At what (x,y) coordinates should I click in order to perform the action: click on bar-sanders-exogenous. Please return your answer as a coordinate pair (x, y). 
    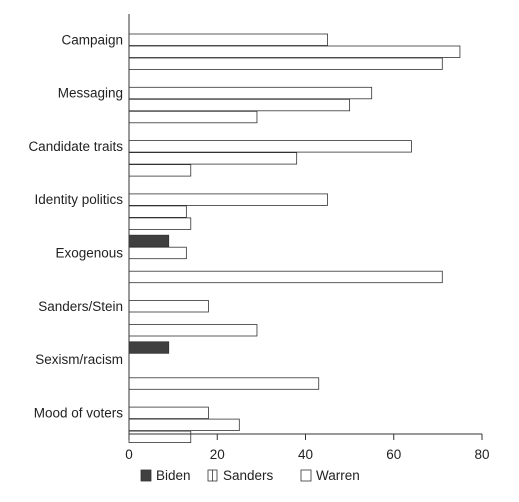
    Looking at the image, I should click on (157, 253).